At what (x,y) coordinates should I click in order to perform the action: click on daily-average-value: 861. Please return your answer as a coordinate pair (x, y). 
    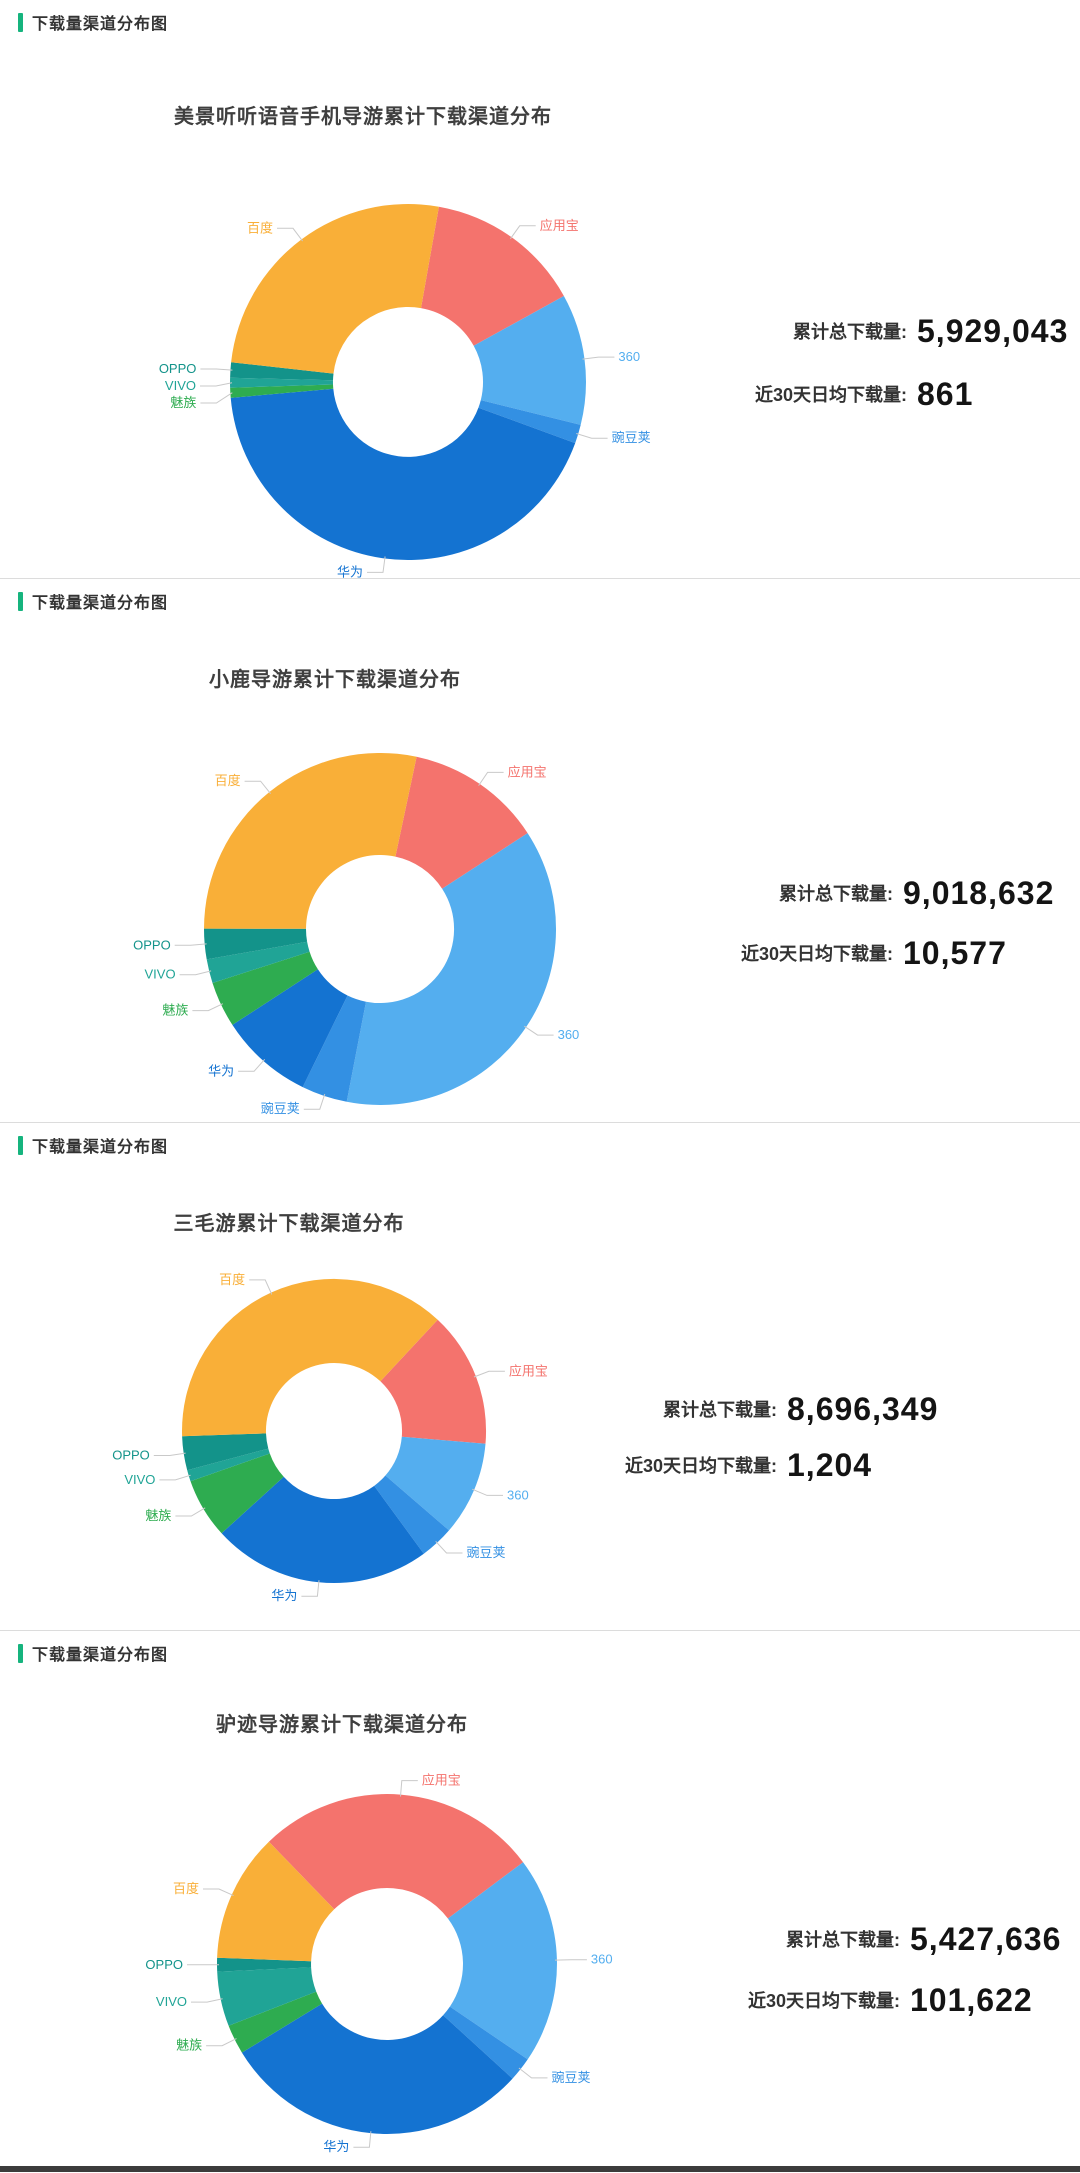
    Looking at the image, I should click on (945, 394).